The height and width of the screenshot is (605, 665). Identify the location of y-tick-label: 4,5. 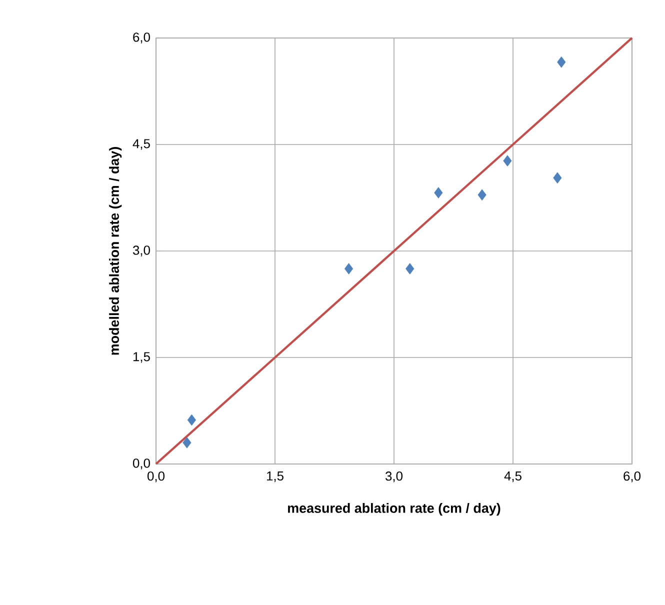
(141, 144).